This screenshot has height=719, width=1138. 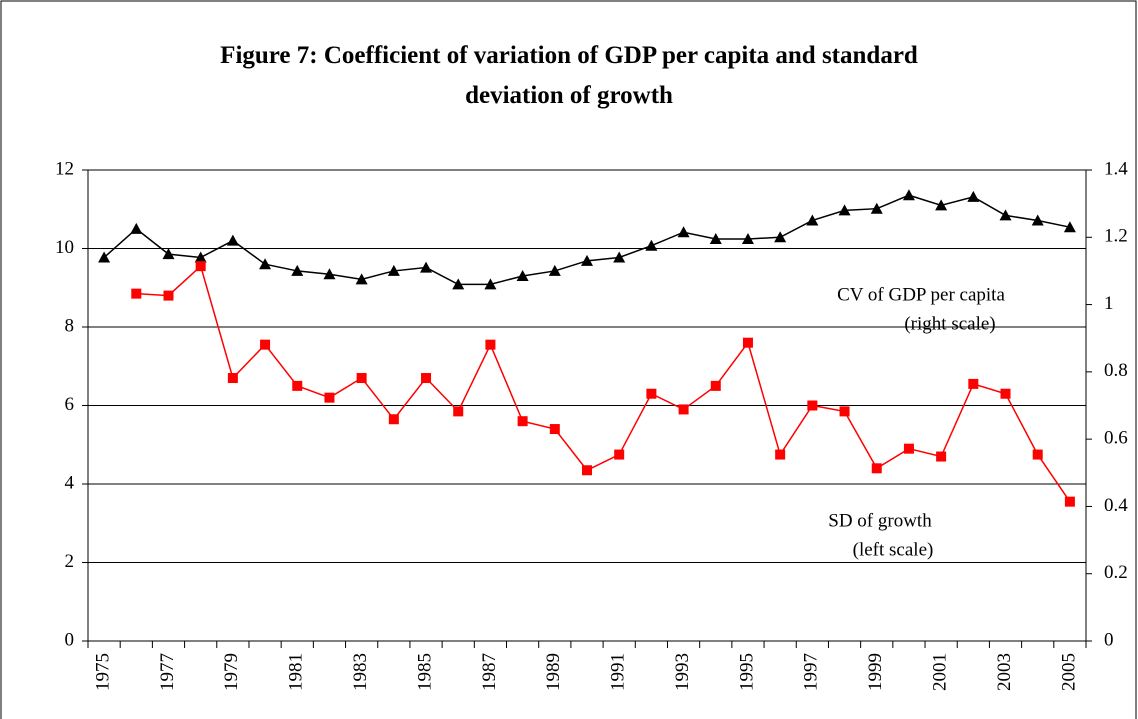 I want to click on x-tick-label: 1985, so click(x=424, y=672).